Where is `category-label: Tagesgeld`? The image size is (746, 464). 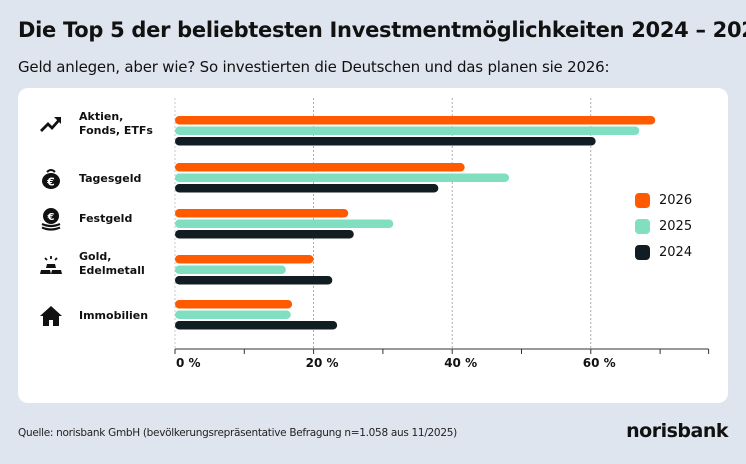 category-label: Tagesgeld is located at coordinates (110, 178).